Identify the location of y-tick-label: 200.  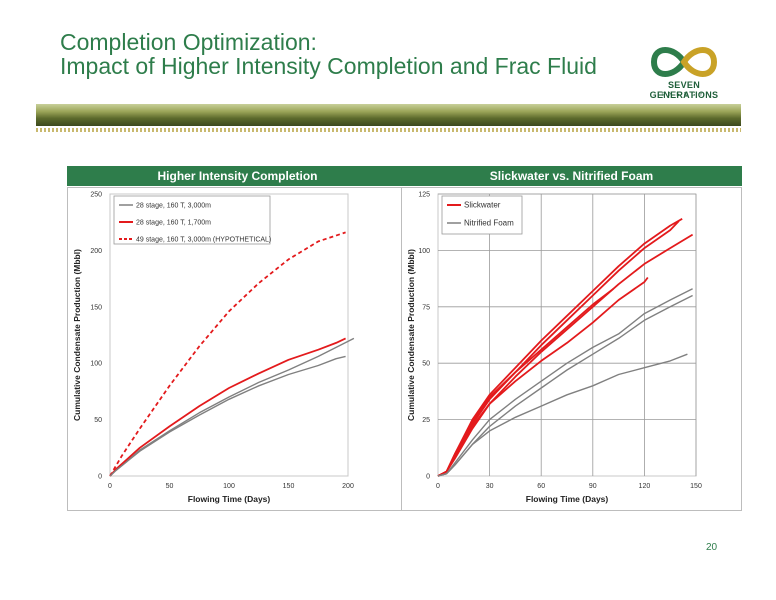
(96, 251).